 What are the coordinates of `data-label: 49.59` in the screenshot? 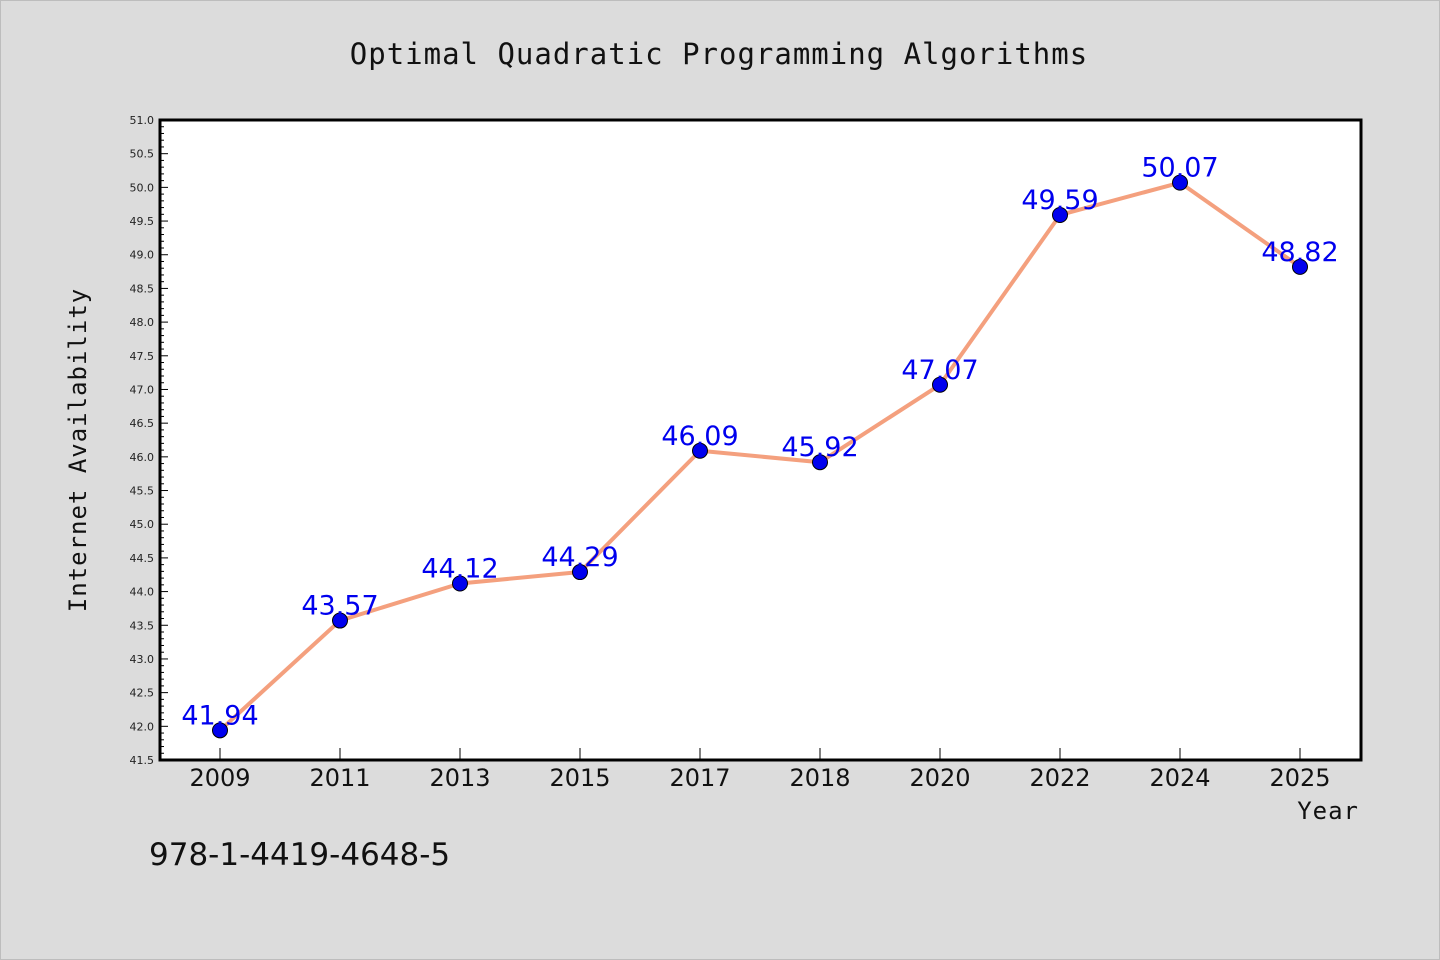 It's located at (1059, 200).